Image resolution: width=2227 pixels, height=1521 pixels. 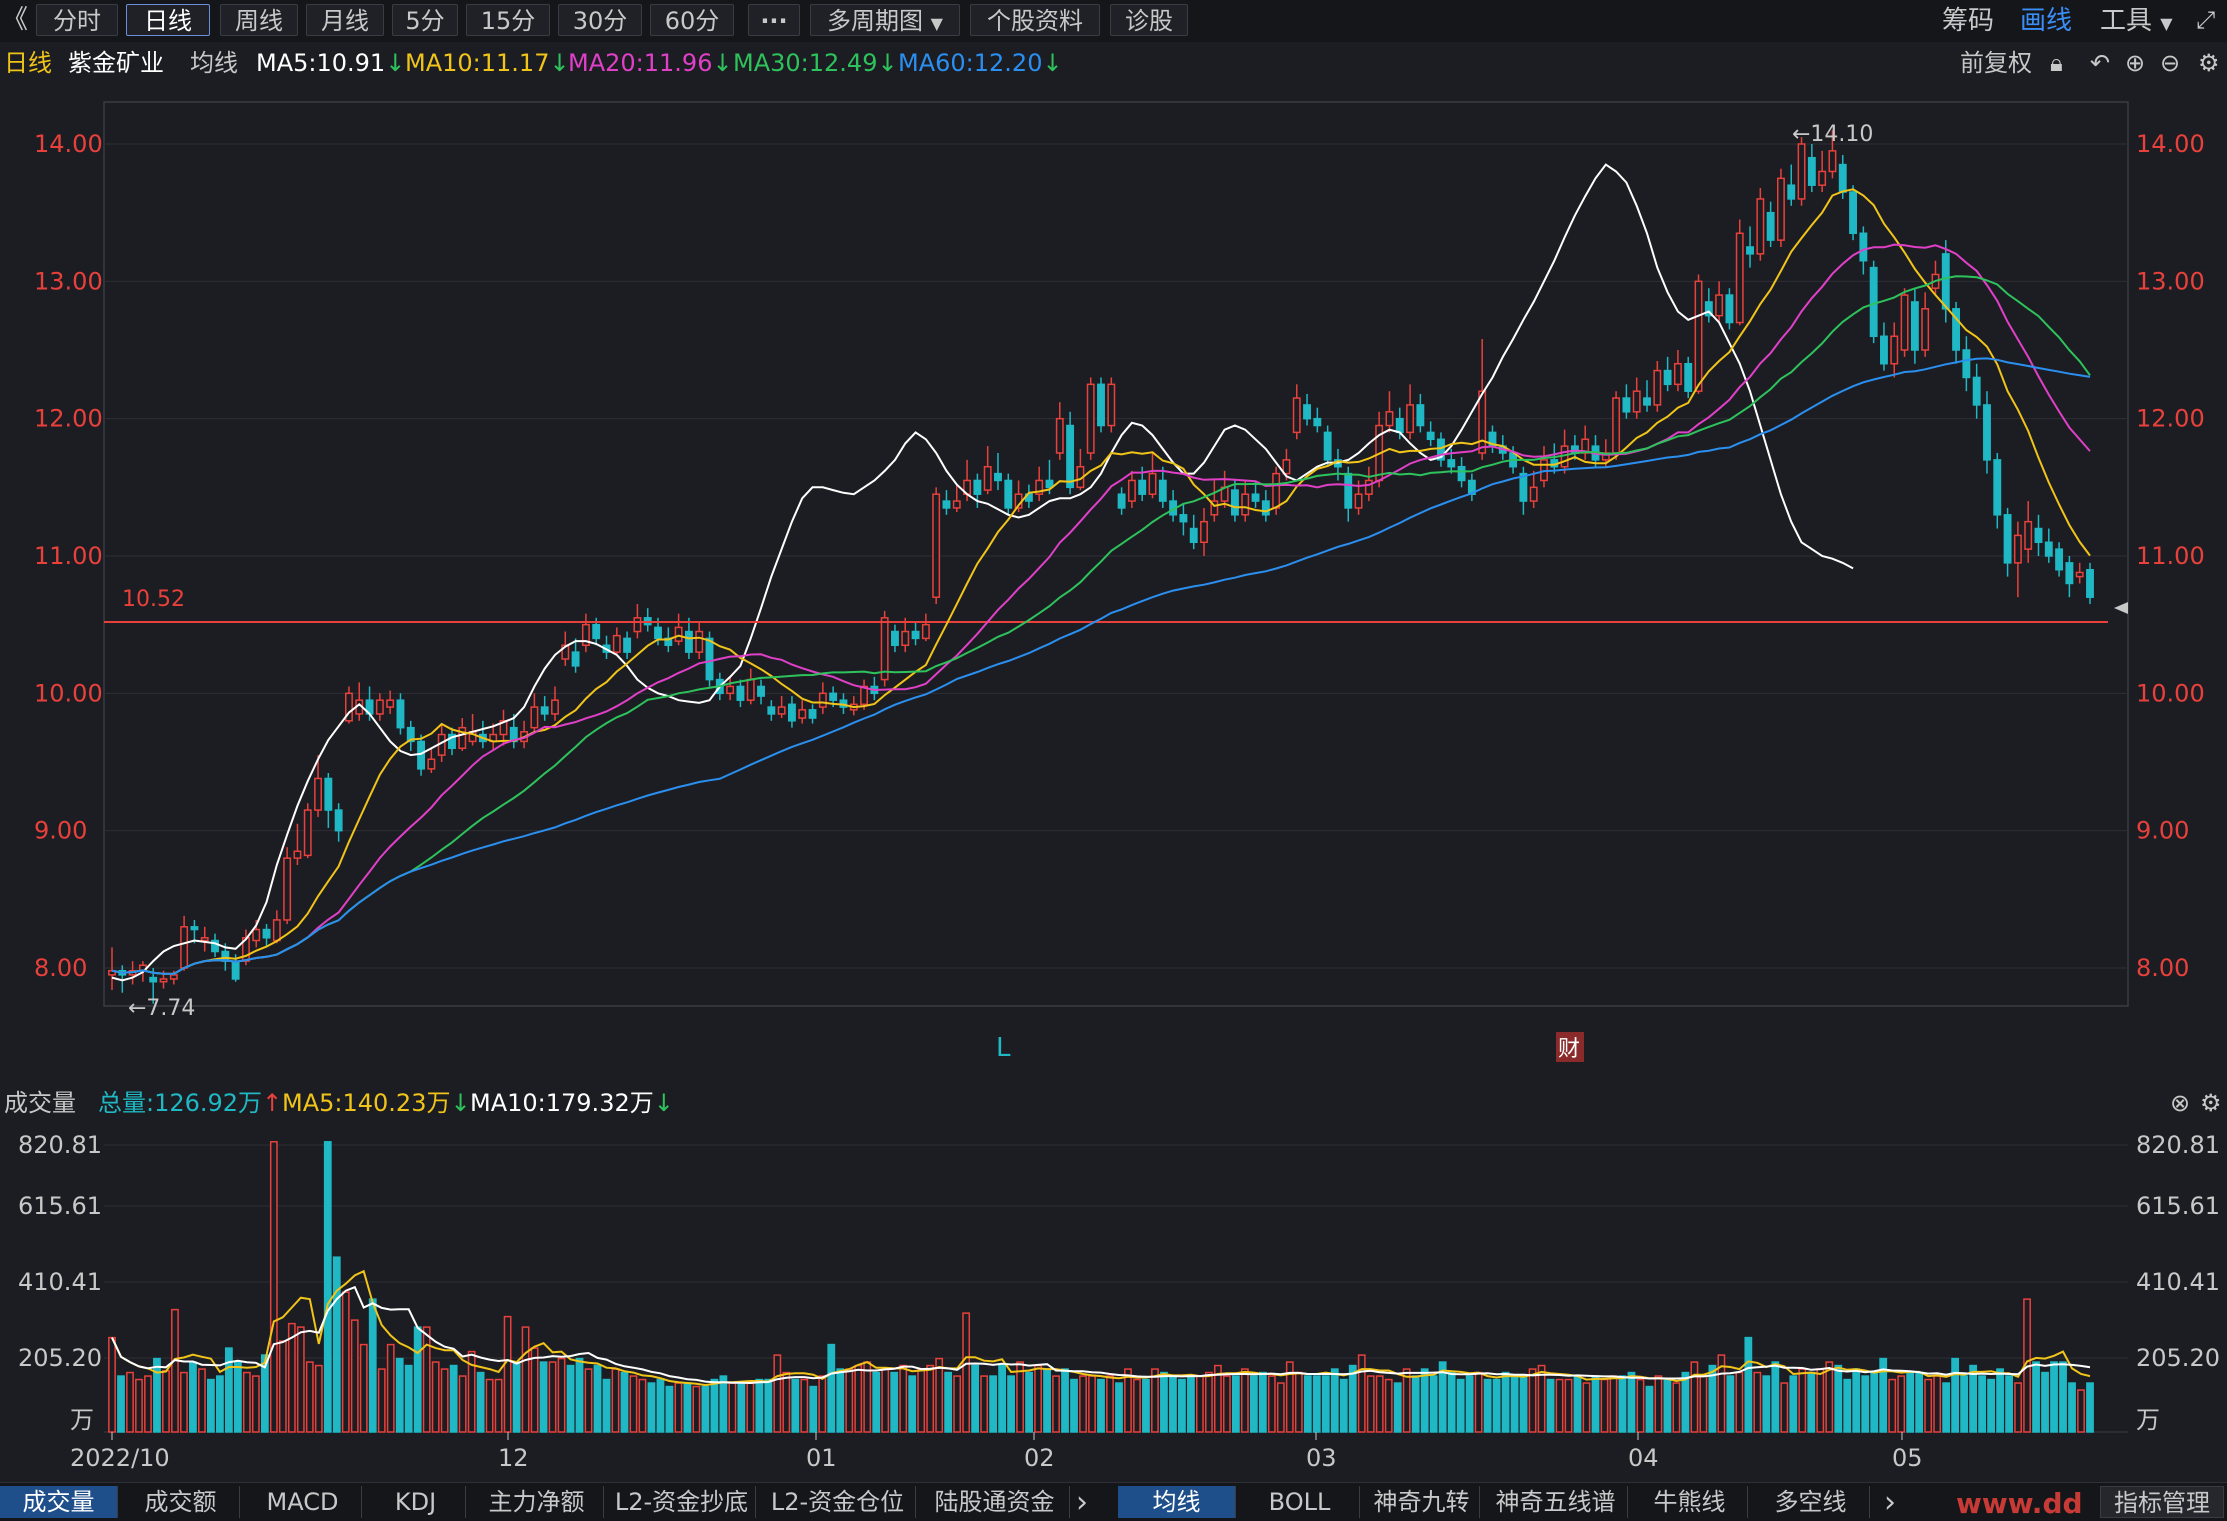 What do you see at coordinates (259, 20) in the screenshot?
I see `period-tab-2: 周线` at bounding box center [259, 20].